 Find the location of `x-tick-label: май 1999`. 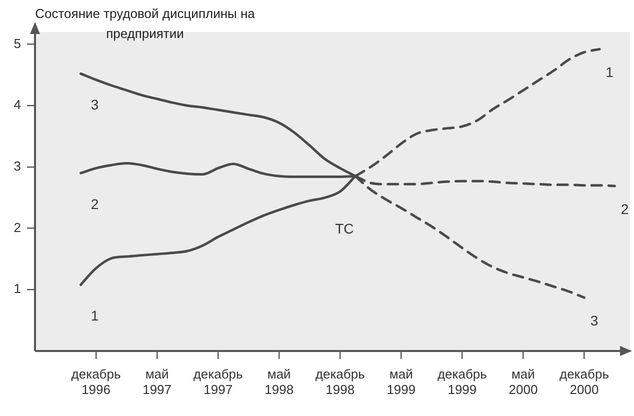

x-tick-label: май 1999 is located at coordinates (401, 381).